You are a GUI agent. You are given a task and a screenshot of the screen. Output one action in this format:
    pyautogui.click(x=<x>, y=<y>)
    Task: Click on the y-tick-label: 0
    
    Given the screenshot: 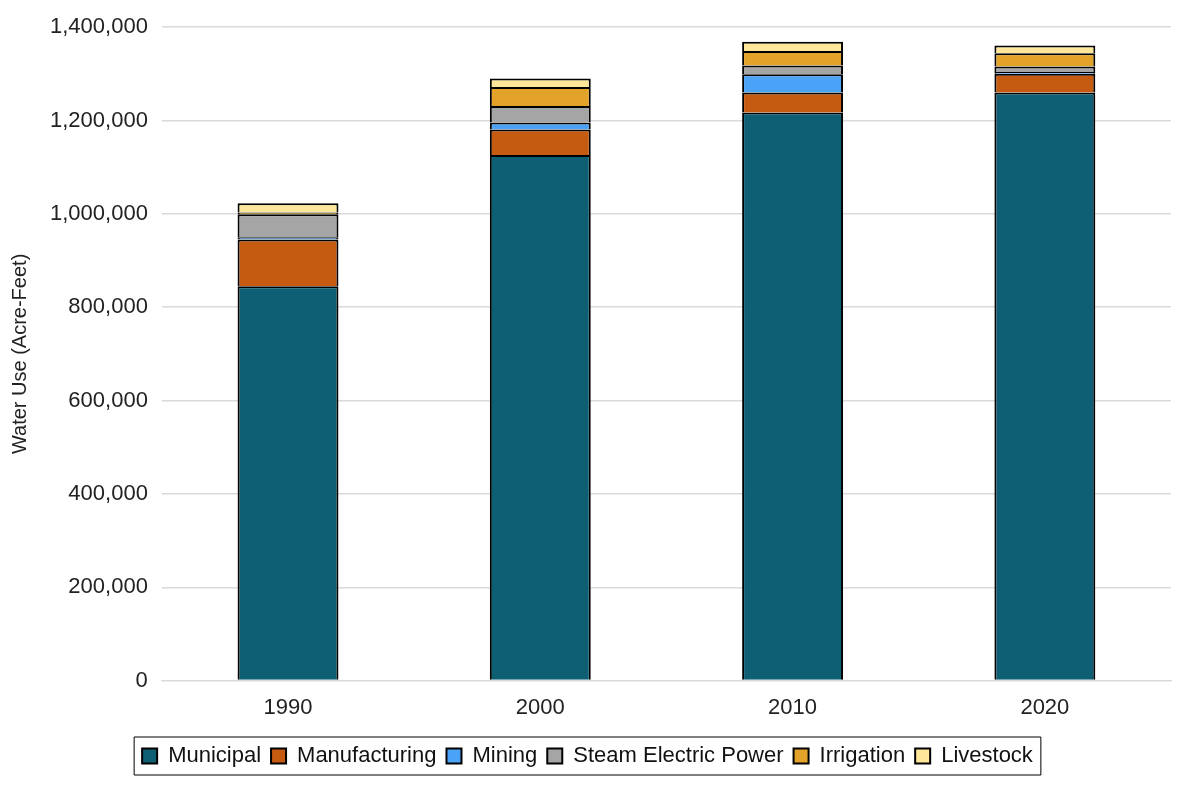 What is the action you would take?
    pyautogui.click(x=141, y=679)
    